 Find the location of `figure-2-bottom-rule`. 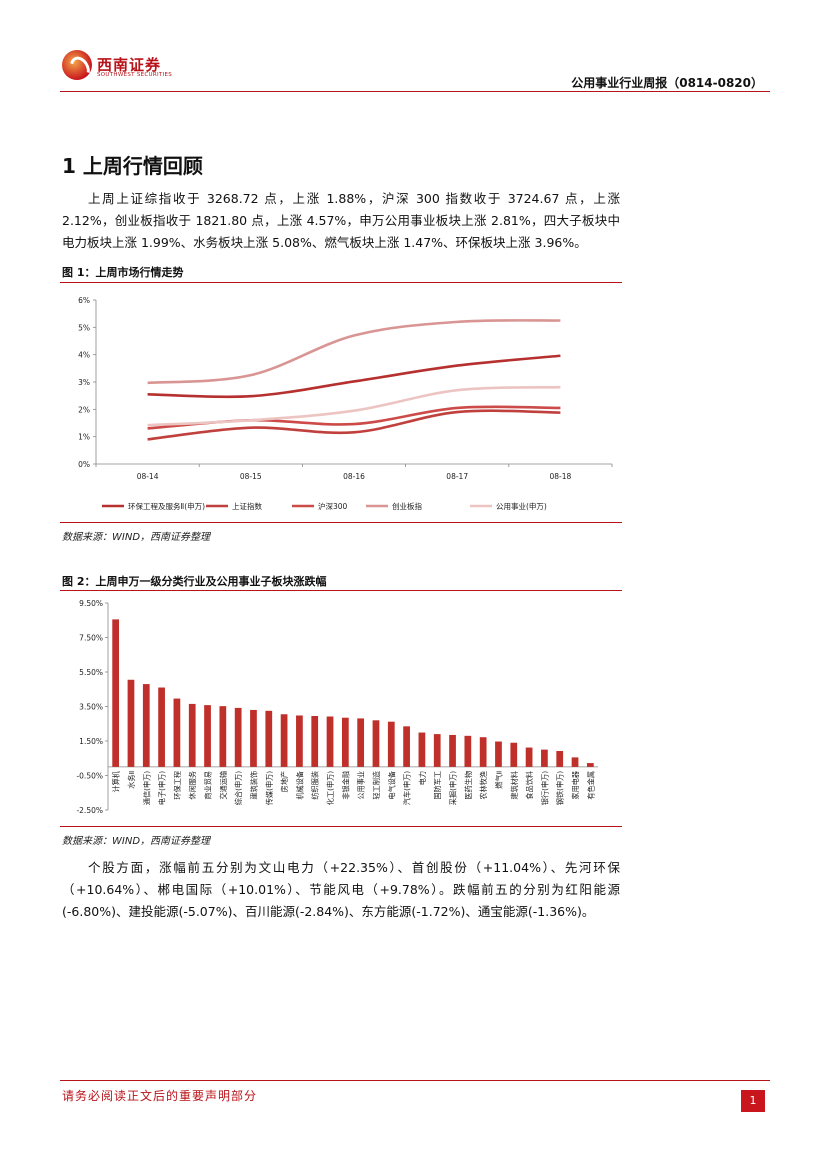

figure-2-bottom-rule is located at coordinates (341, 826).